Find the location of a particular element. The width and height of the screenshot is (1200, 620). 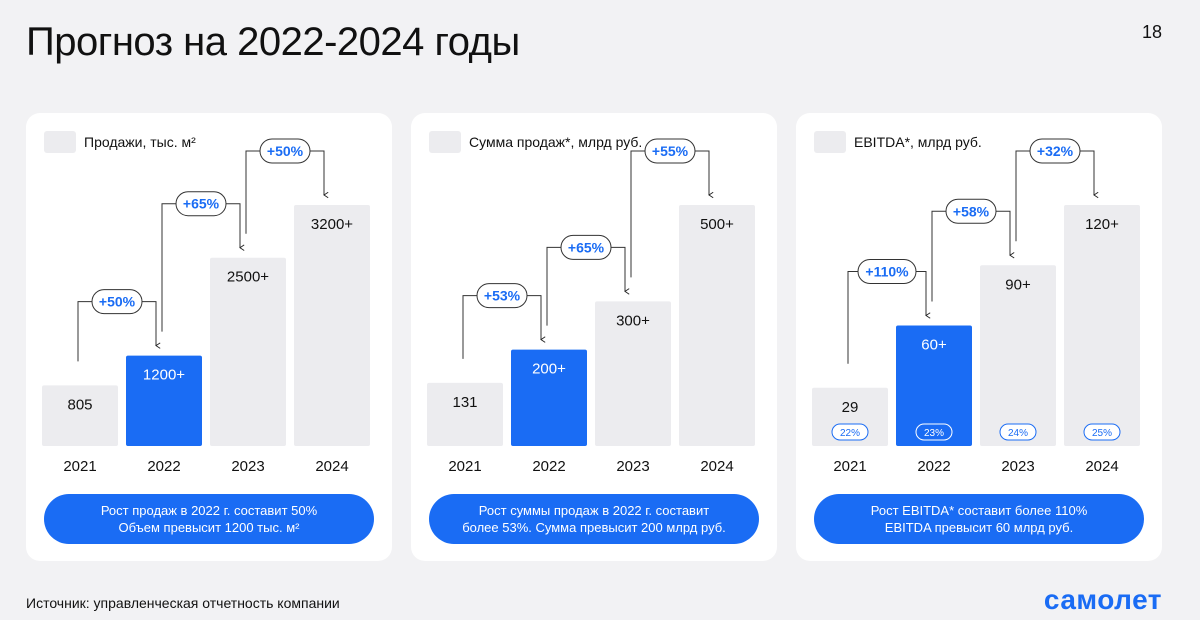

summary-line-1: Рост суммы продаж в 2022 г. составит is located at coordinates (594, 510).